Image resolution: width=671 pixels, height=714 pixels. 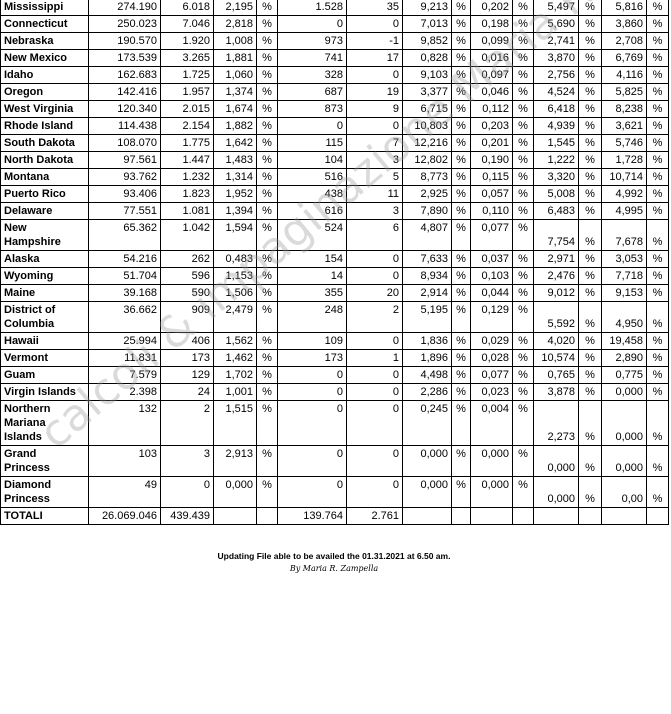 I want to click on table-cell: 355, so click(x=312, y=293).